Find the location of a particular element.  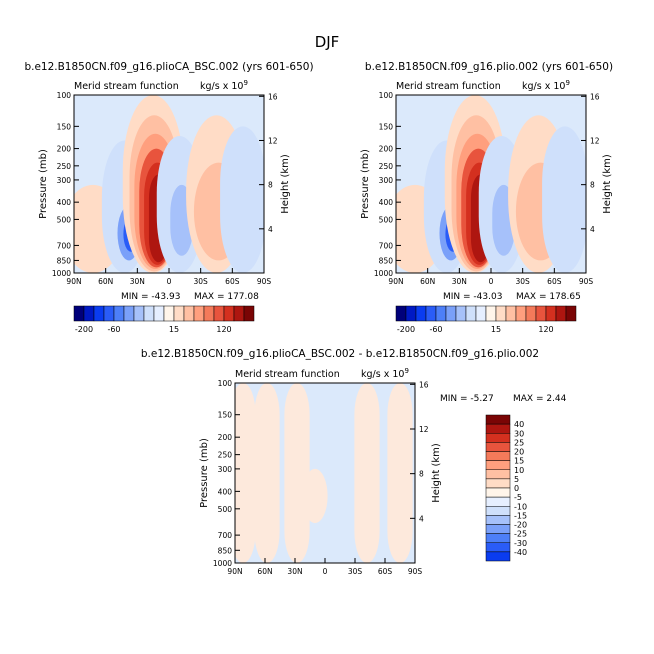

colorbar-label: -200 is located at coordinates (84, 329).